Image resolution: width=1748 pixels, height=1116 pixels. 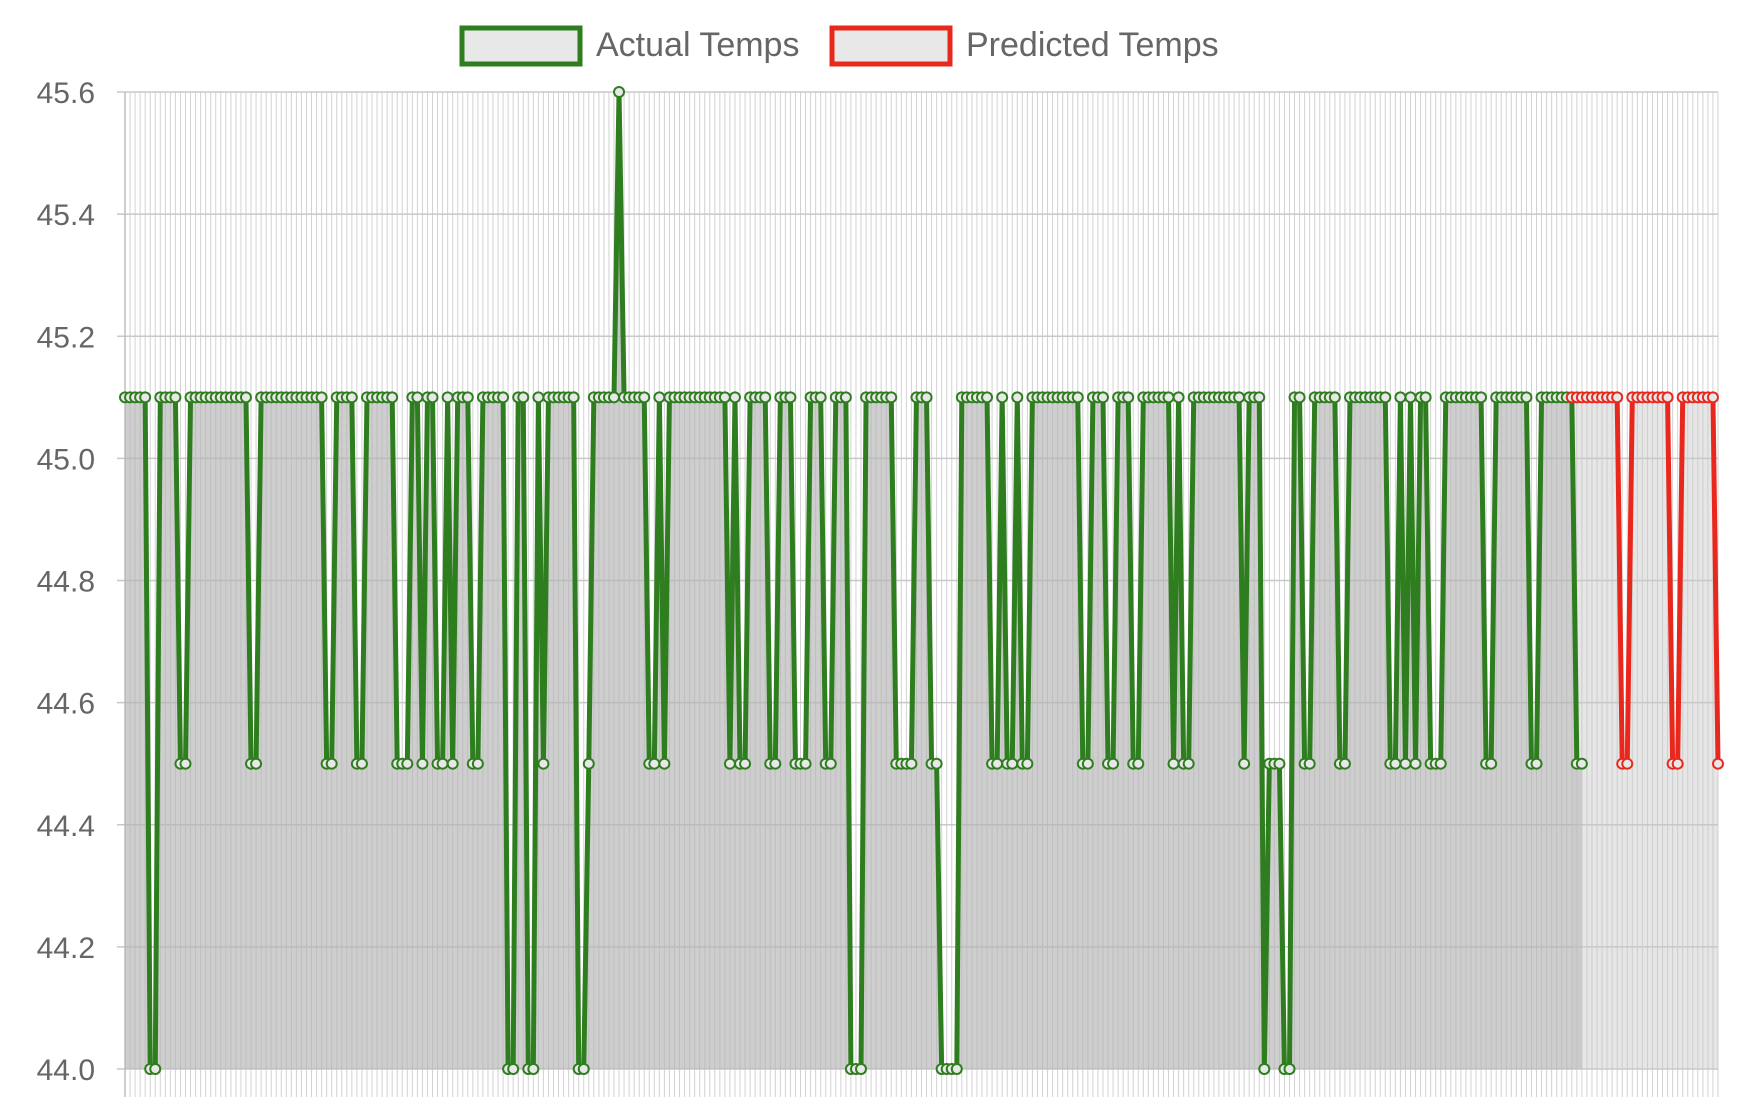 What do you see at coordinates (1024, 46) in the screenshot?
I see `legend-item-predicted: Predicted Temps` at bounding box center [1024, 46].